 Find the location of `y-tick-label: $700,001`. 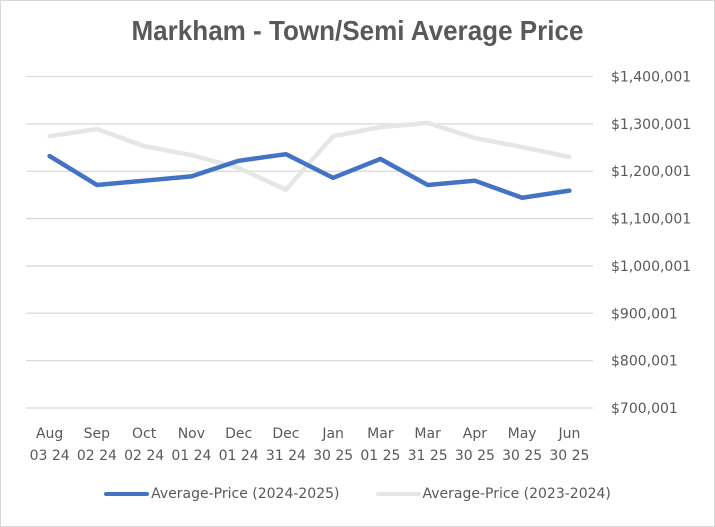

y-tick-label: $700,001 is located at coordinates (644, 409).